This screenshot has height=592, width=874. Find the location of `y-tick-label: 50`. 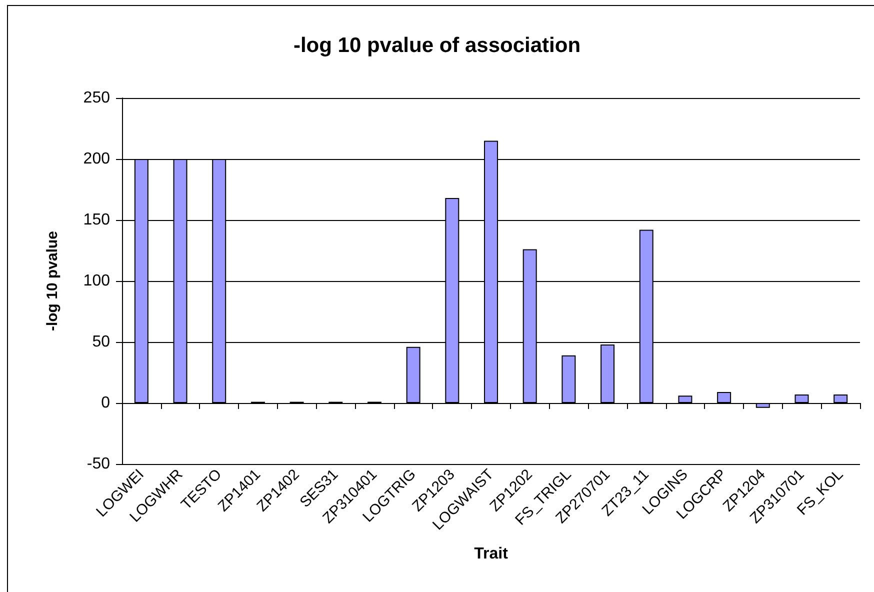

y-tick-label: 50 is located at coordinates (101, 342).